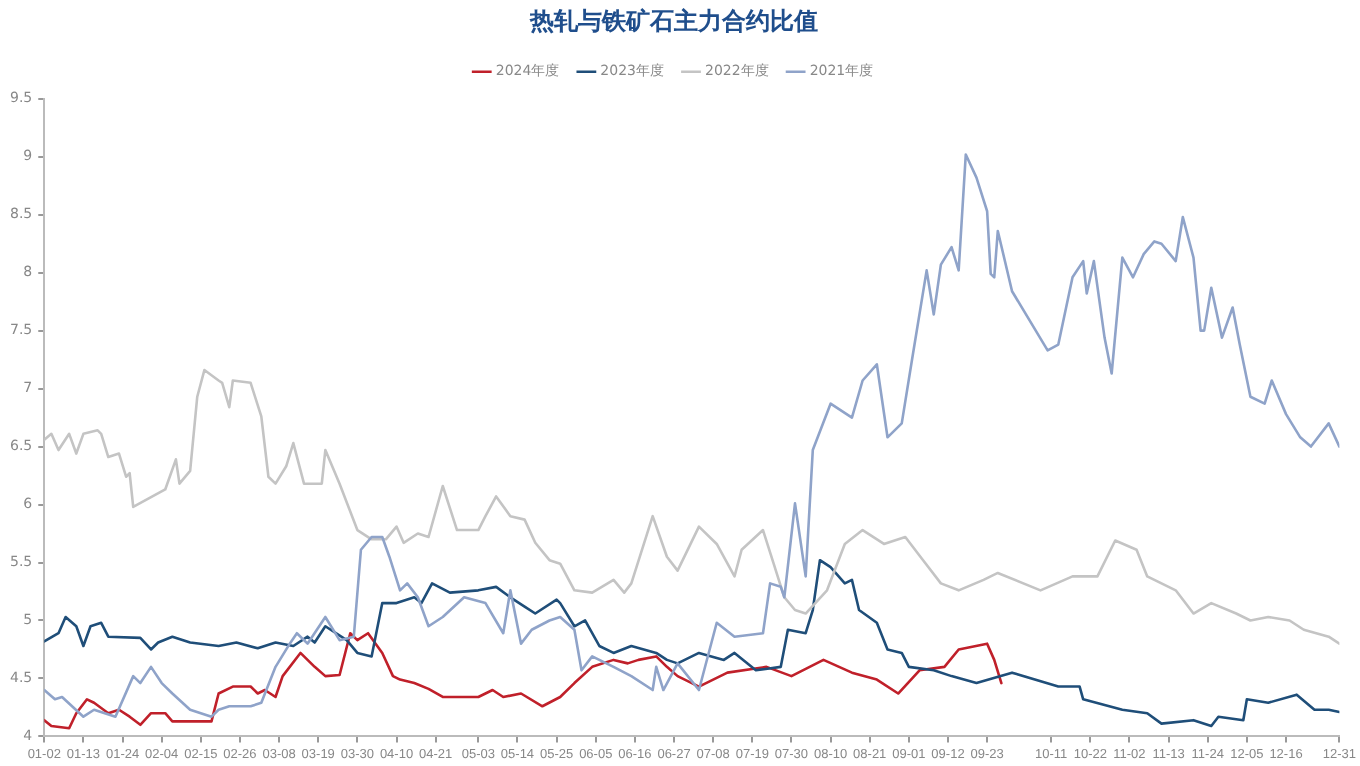  What do you see at coordinates (673, 20) in the screenshot?
I see `chart-title: 热轧与铁矿石主力合约比值` at bounding box center [673, 20].